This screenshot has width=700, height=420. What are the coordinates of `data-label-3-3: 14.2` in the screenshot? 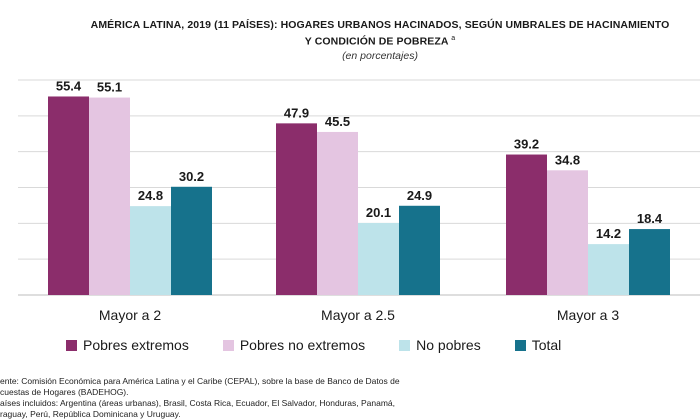 It's located at (608, 233).